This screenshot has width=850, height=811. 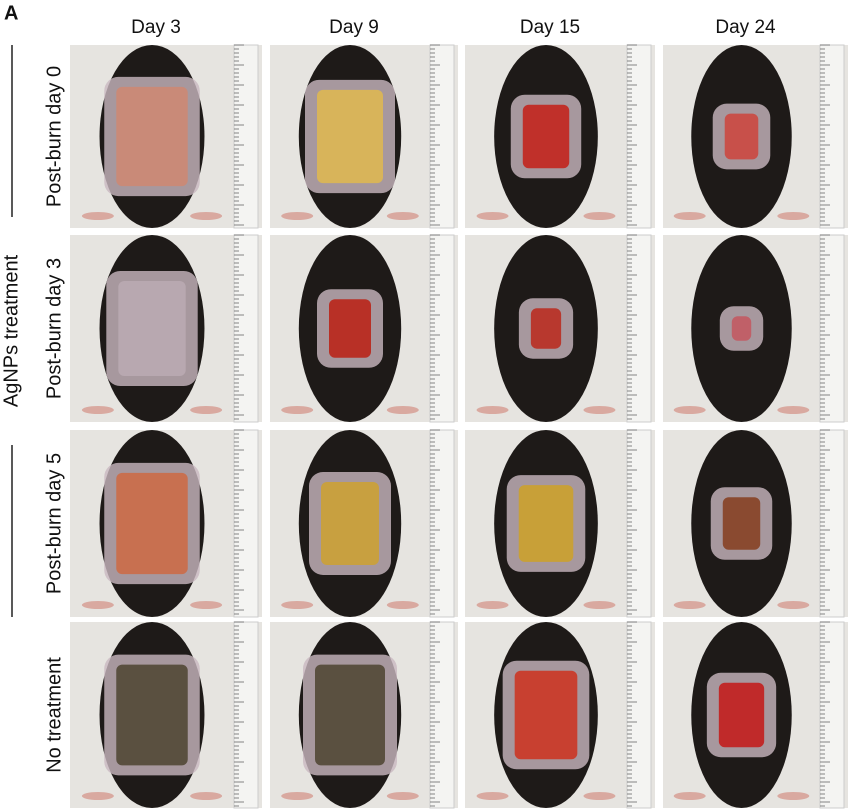 I want to click on column-header: Day 3, so click(x=156, y=27).